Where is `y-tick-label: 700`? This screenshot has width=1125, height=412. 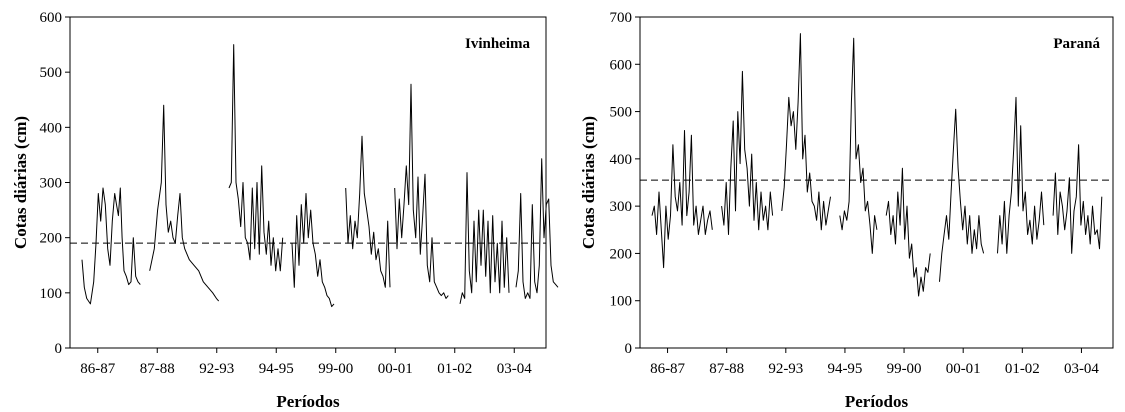
y-tick-label: 700 is located at coordinates (621, 18).